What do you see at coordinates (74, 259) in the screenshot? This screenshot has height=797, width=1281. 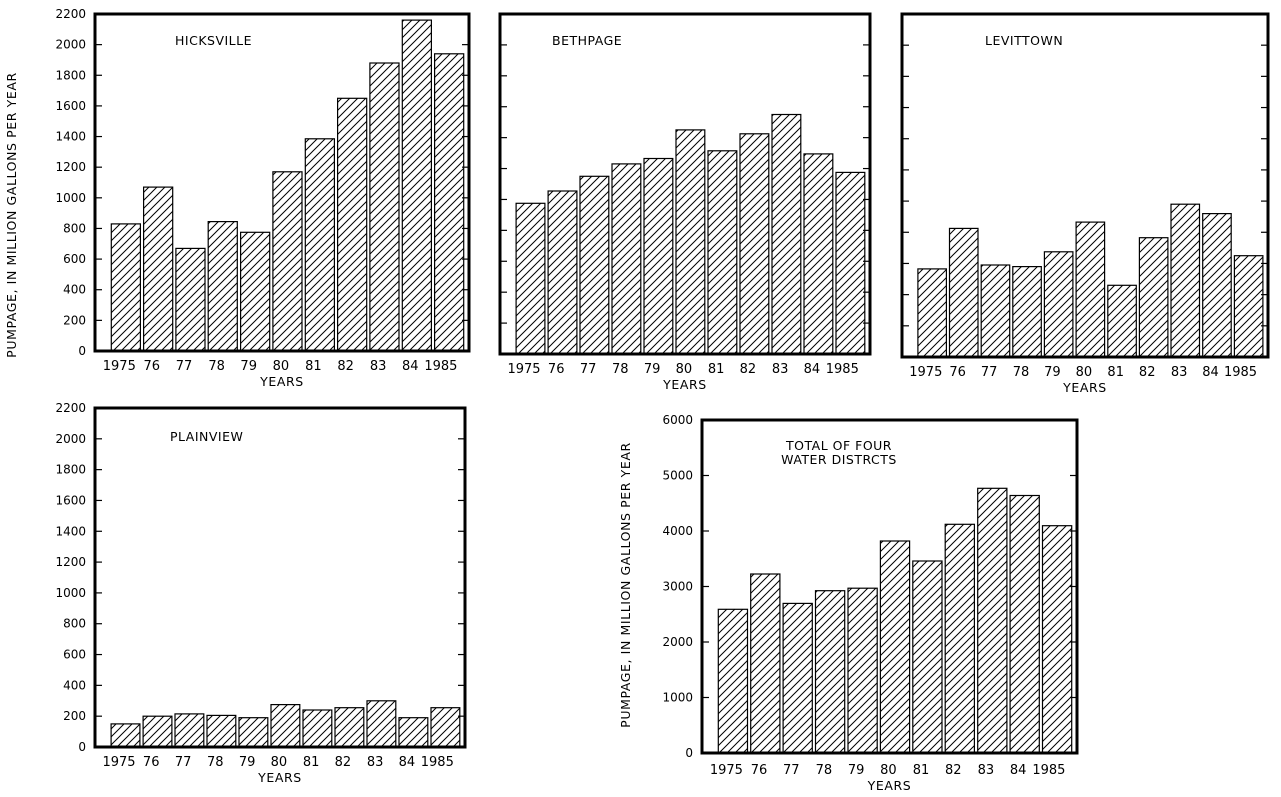 I see `y-tick-label: 600` at bounding box center [74, 259].